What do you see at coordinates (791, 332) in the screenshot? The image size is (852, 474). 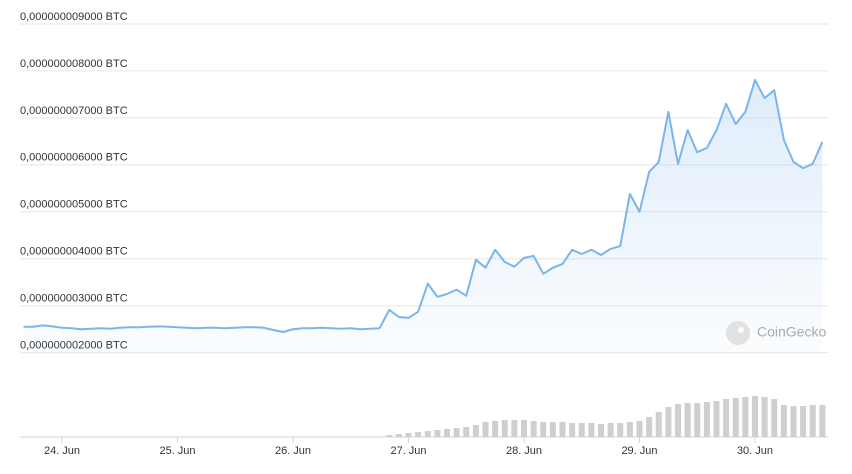 I see `watermark-text: CoinGecko` at bounding box center [791, 332].